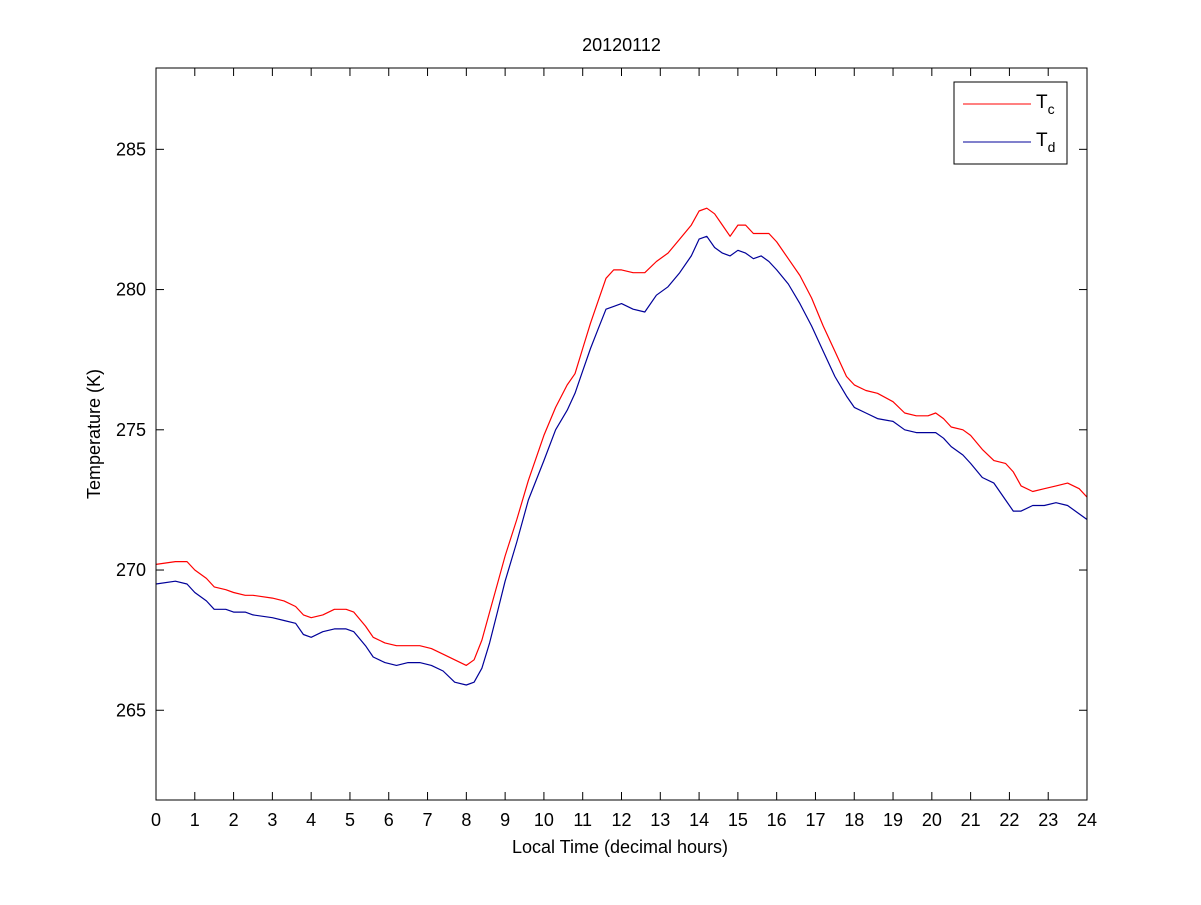  I want to click on x-tick-label: 24, so click(1087, 820).